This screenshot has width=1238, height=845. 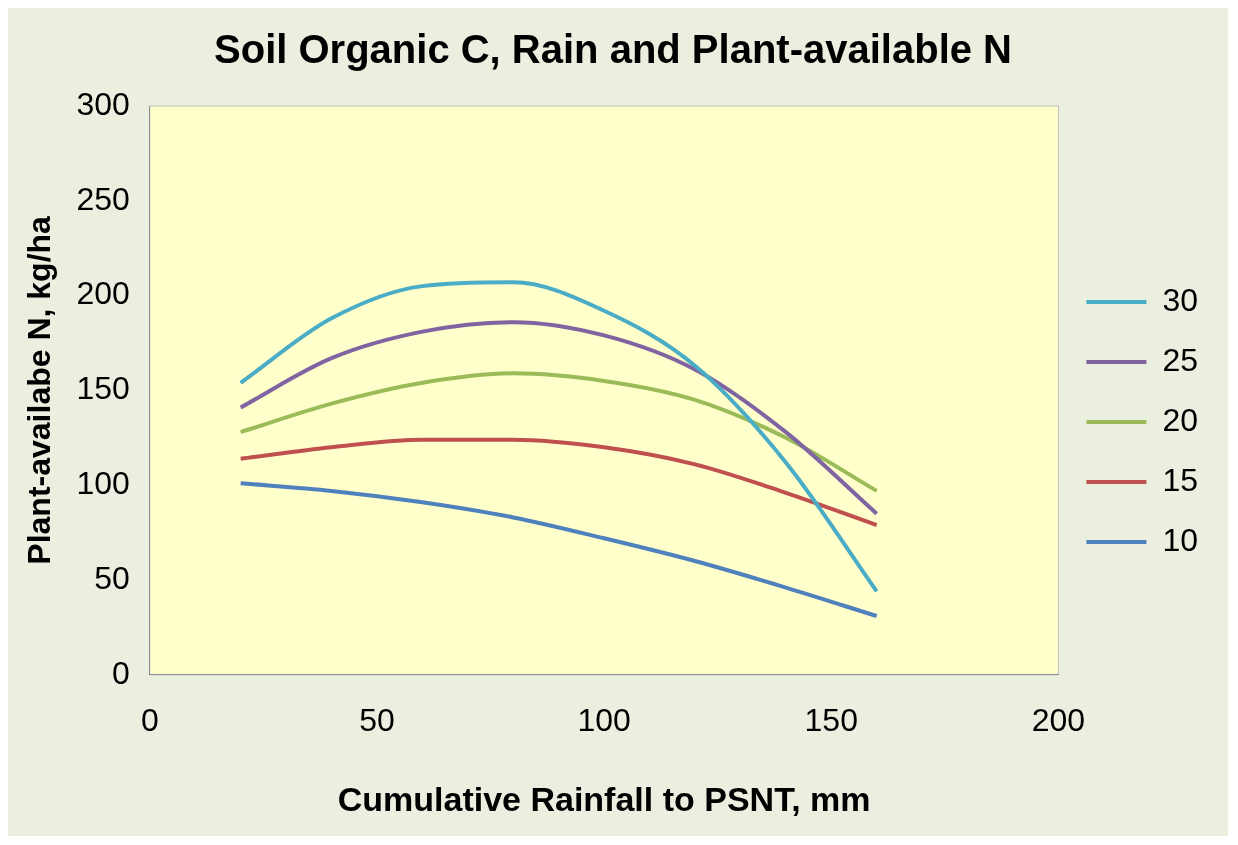 I want to click on chart-title: Soil Organic C, Rain and Plant-available N, so click(x=613, y=49).